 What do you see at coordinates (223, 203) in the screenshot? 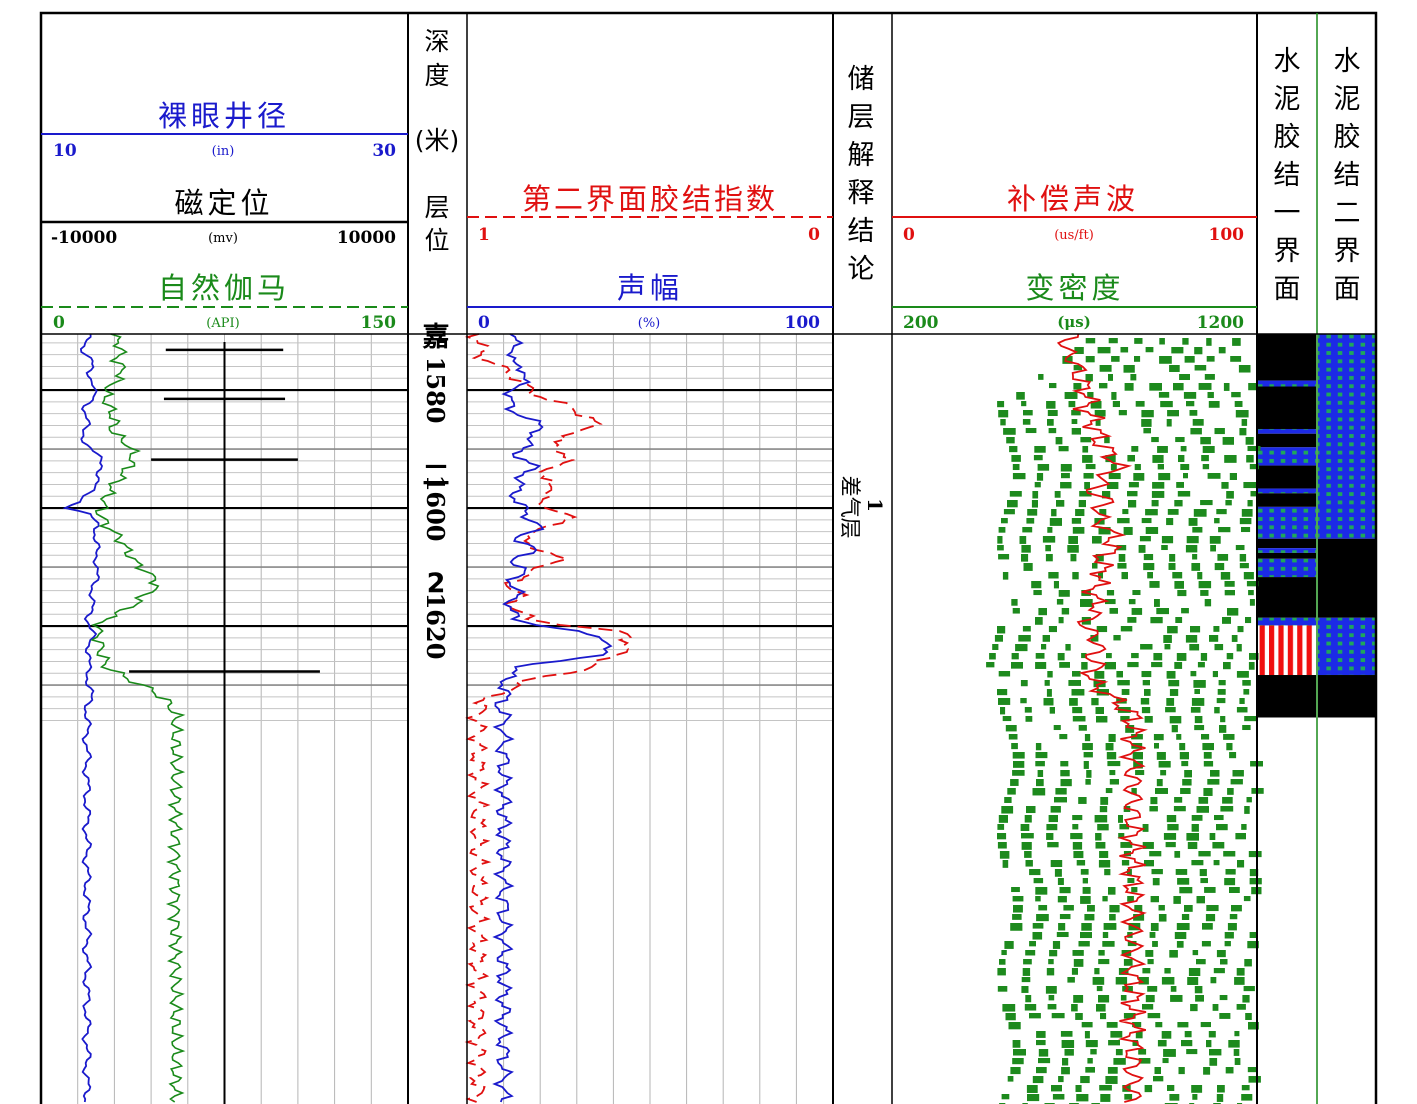
I see `ccl-label: 磁定位` at bounding box center [223, 203].